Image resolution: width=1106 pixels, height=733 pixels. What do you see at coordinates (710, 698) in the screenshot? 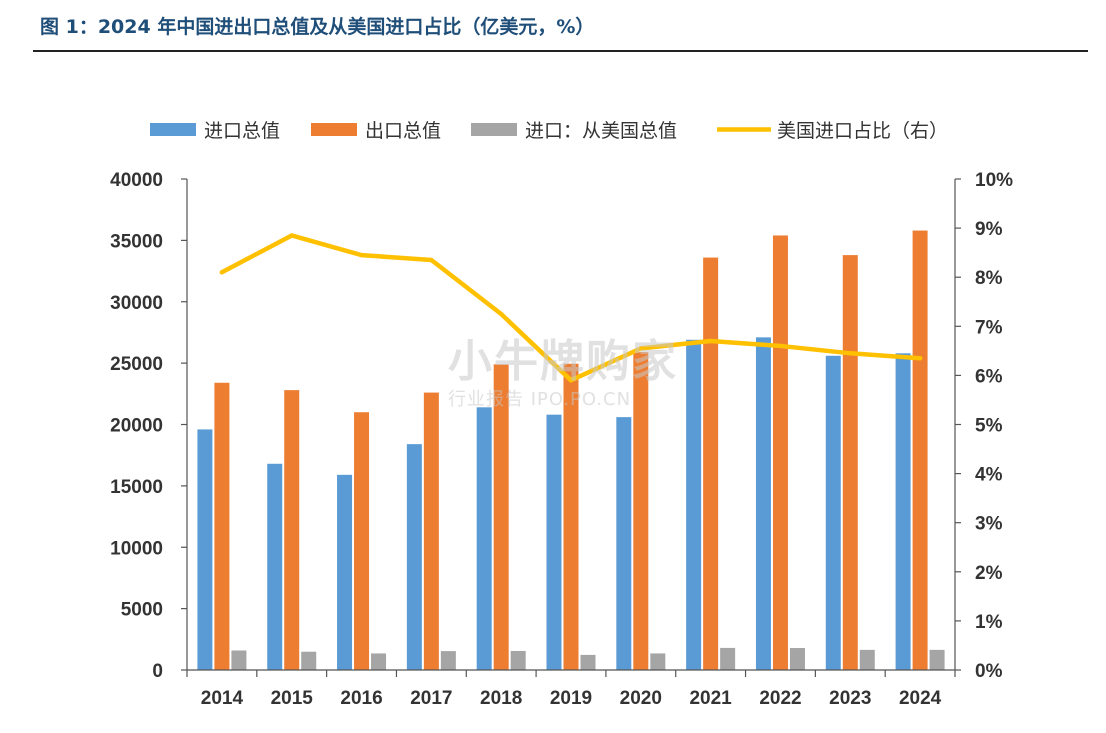
I see `x-tick-label: 2021` at bounding box center [710, 698].